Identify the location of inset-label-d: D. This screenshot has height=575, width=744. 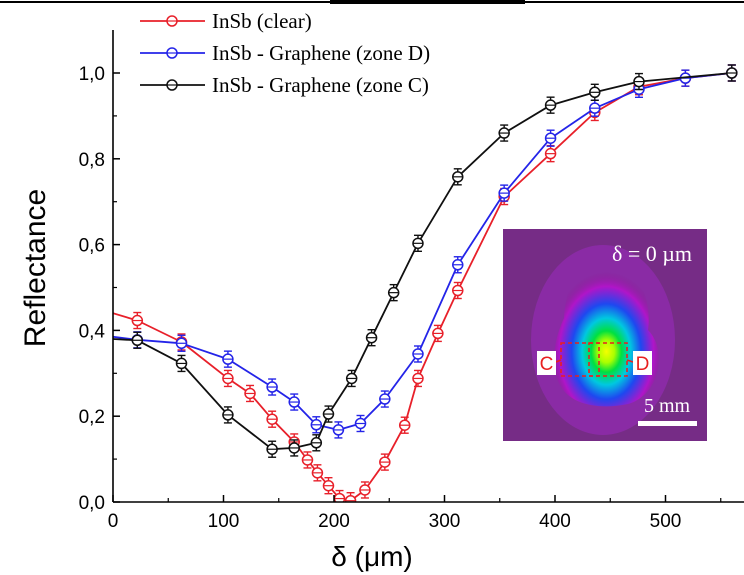
(643, 364).